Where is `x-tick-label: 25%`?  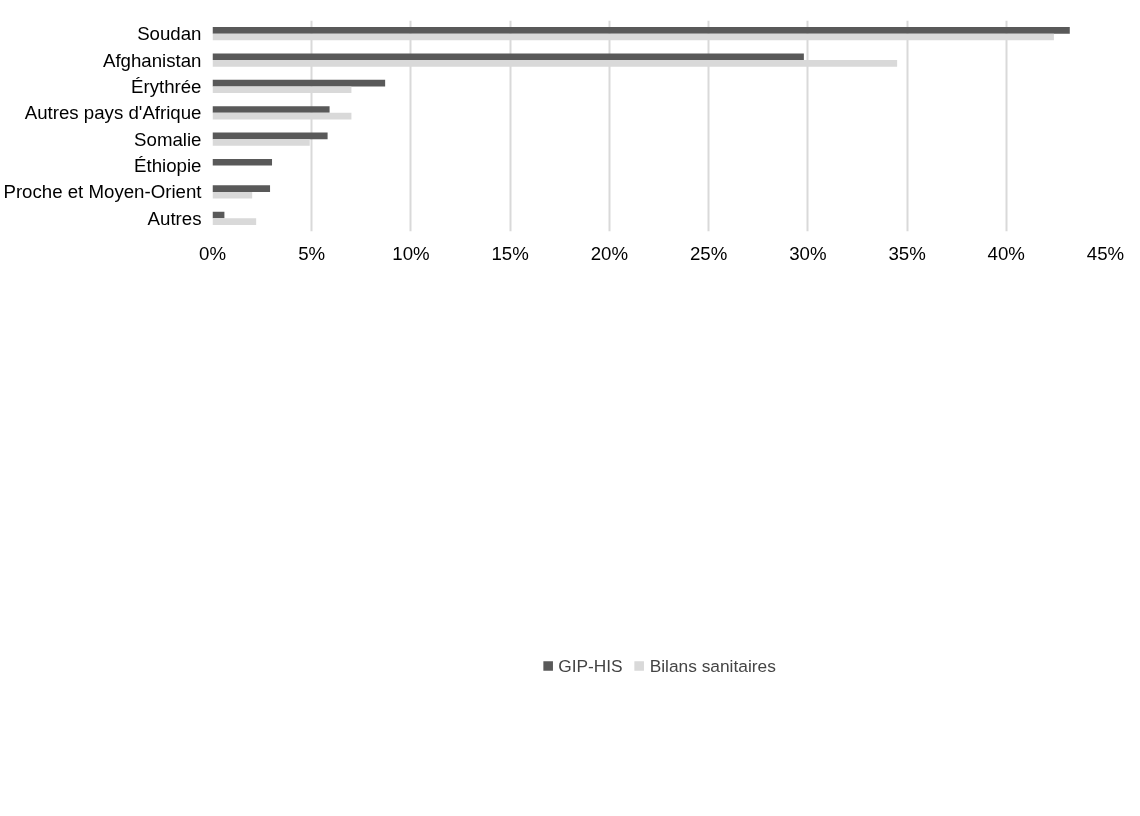
x-tick-label: 25% is located at coordinates (708, 253).